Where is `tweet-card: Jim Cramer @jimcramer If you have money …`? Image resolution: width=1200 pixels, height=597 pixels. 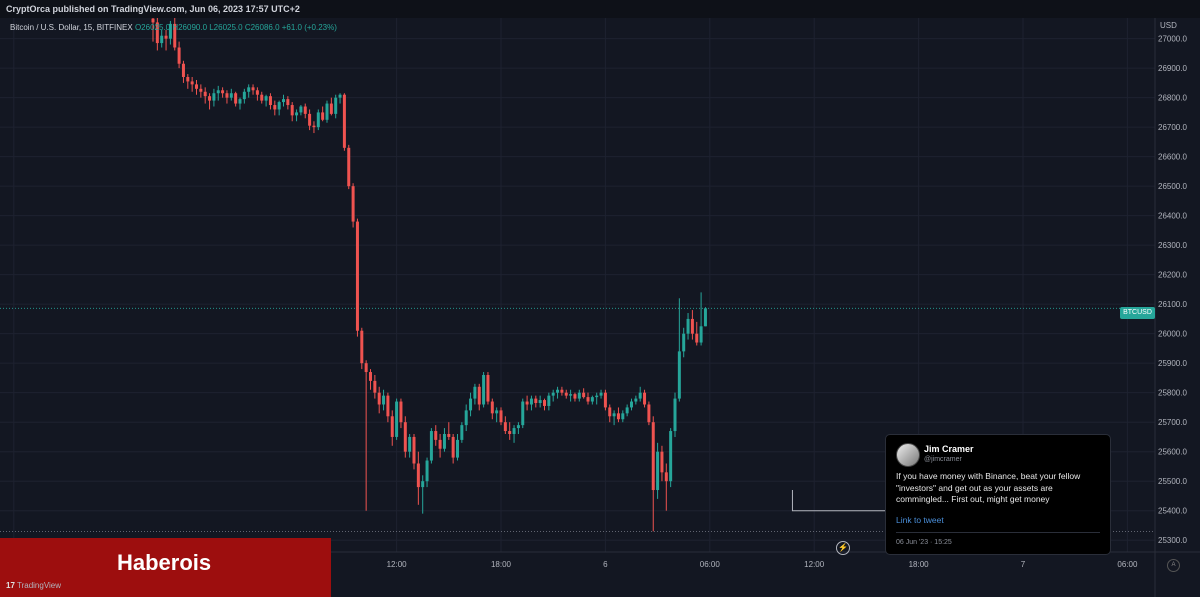 tweet-card: Jim Cramer @jimcramer If you have money … is located at coordinates (998, 494).